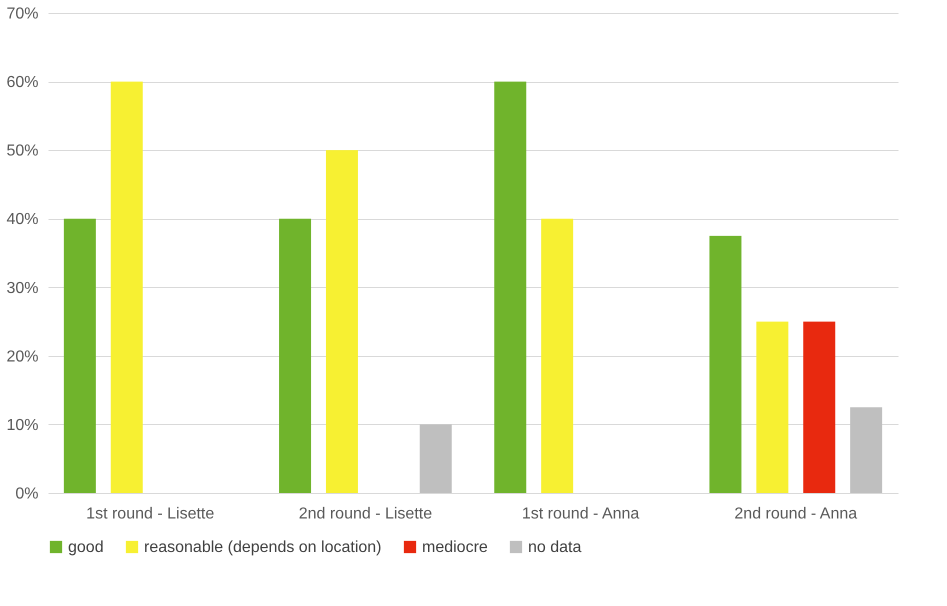  Describe the element at coordinates (365, 514) in the screenshot. I see `x-tick-label: 2nd round - Lisette` at that location.